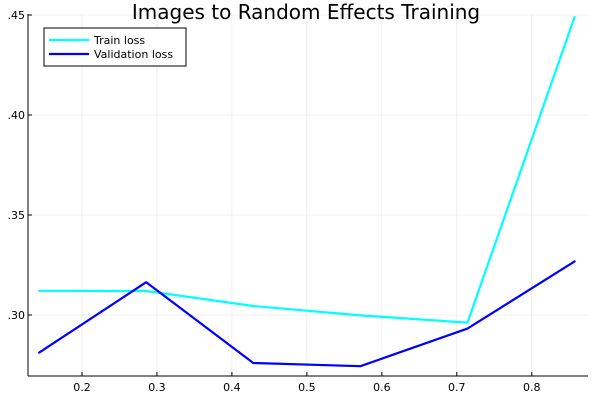 The width and height of the screenshot is (600, 400). I want to click on x-tick-label: 0.3, so click(157, 387).